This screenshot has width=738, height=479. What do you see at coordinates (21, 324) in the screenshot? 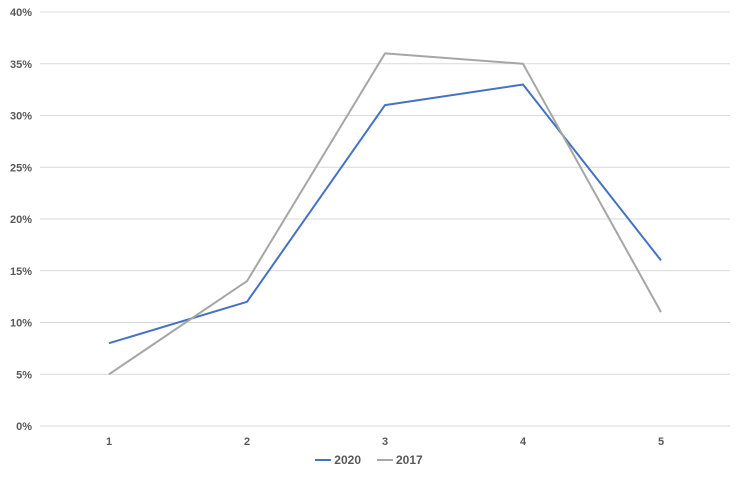
I see `y-axis-tick-label: 10%` at bounding box center [21, 324].